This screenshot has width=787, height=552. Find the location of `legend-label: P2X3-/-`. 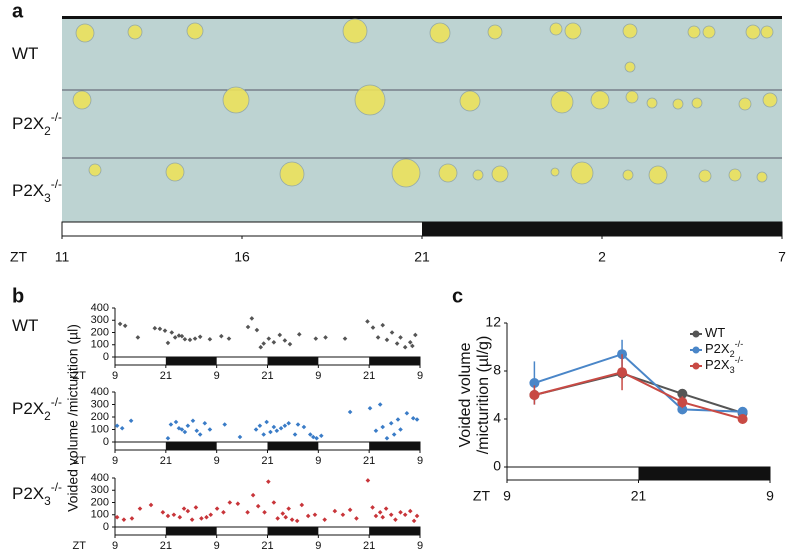

legend-label: P2X3-/- is located at coordinates (724, 365).